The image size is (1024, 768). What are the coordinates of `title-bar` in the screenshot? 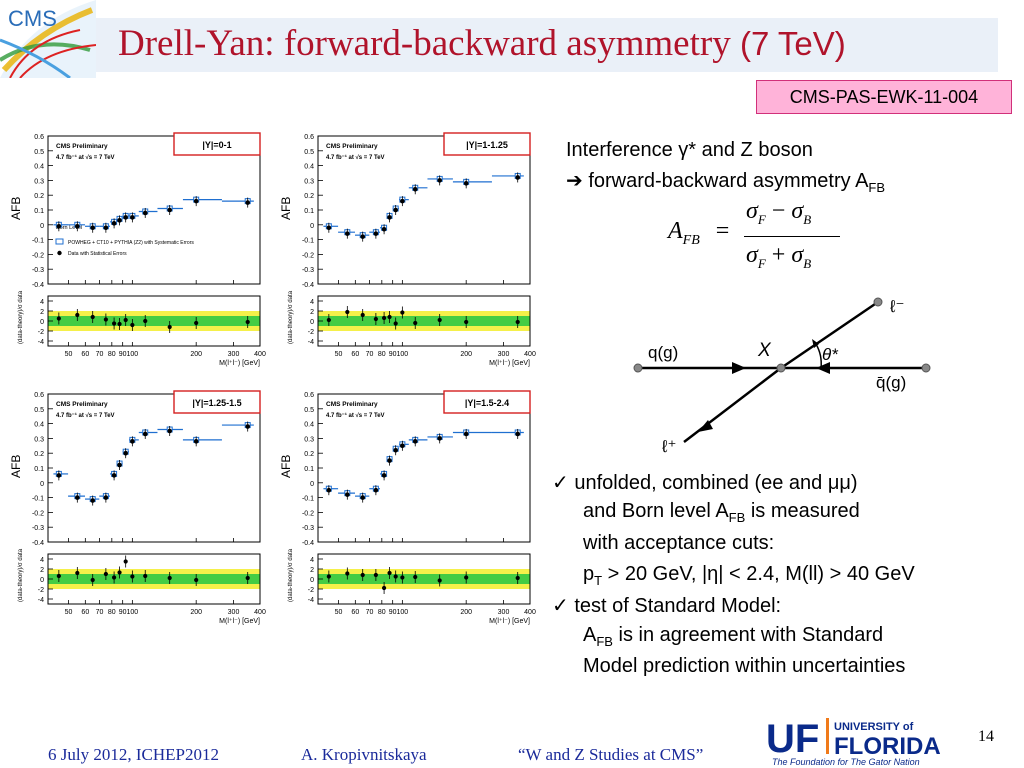 It's located at (545, 45).